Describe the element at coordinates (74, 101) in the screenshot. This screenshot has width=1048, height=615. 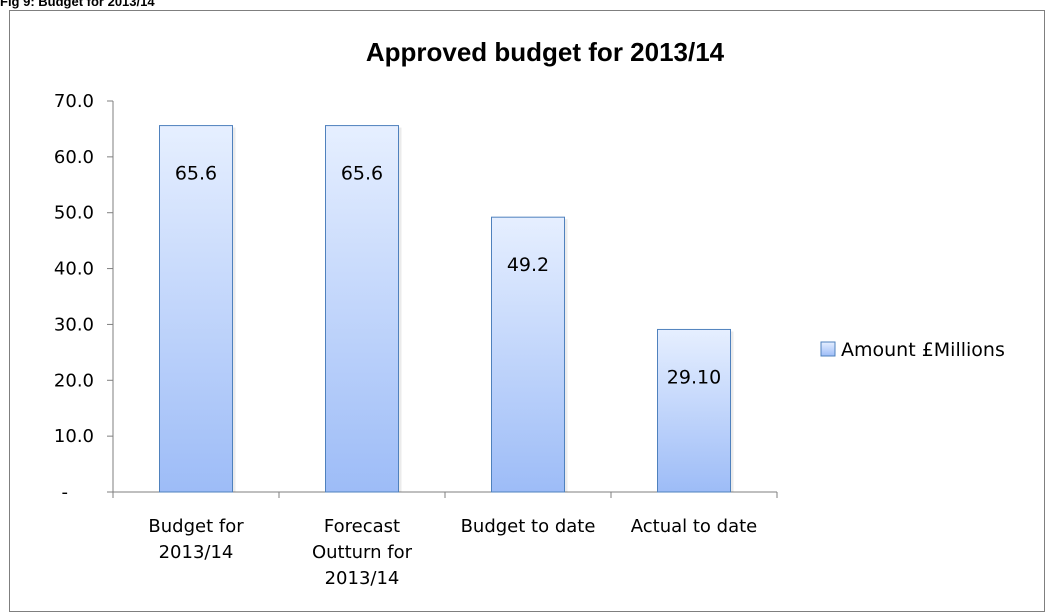
I see `y-tick-label: 70.0` at that location.